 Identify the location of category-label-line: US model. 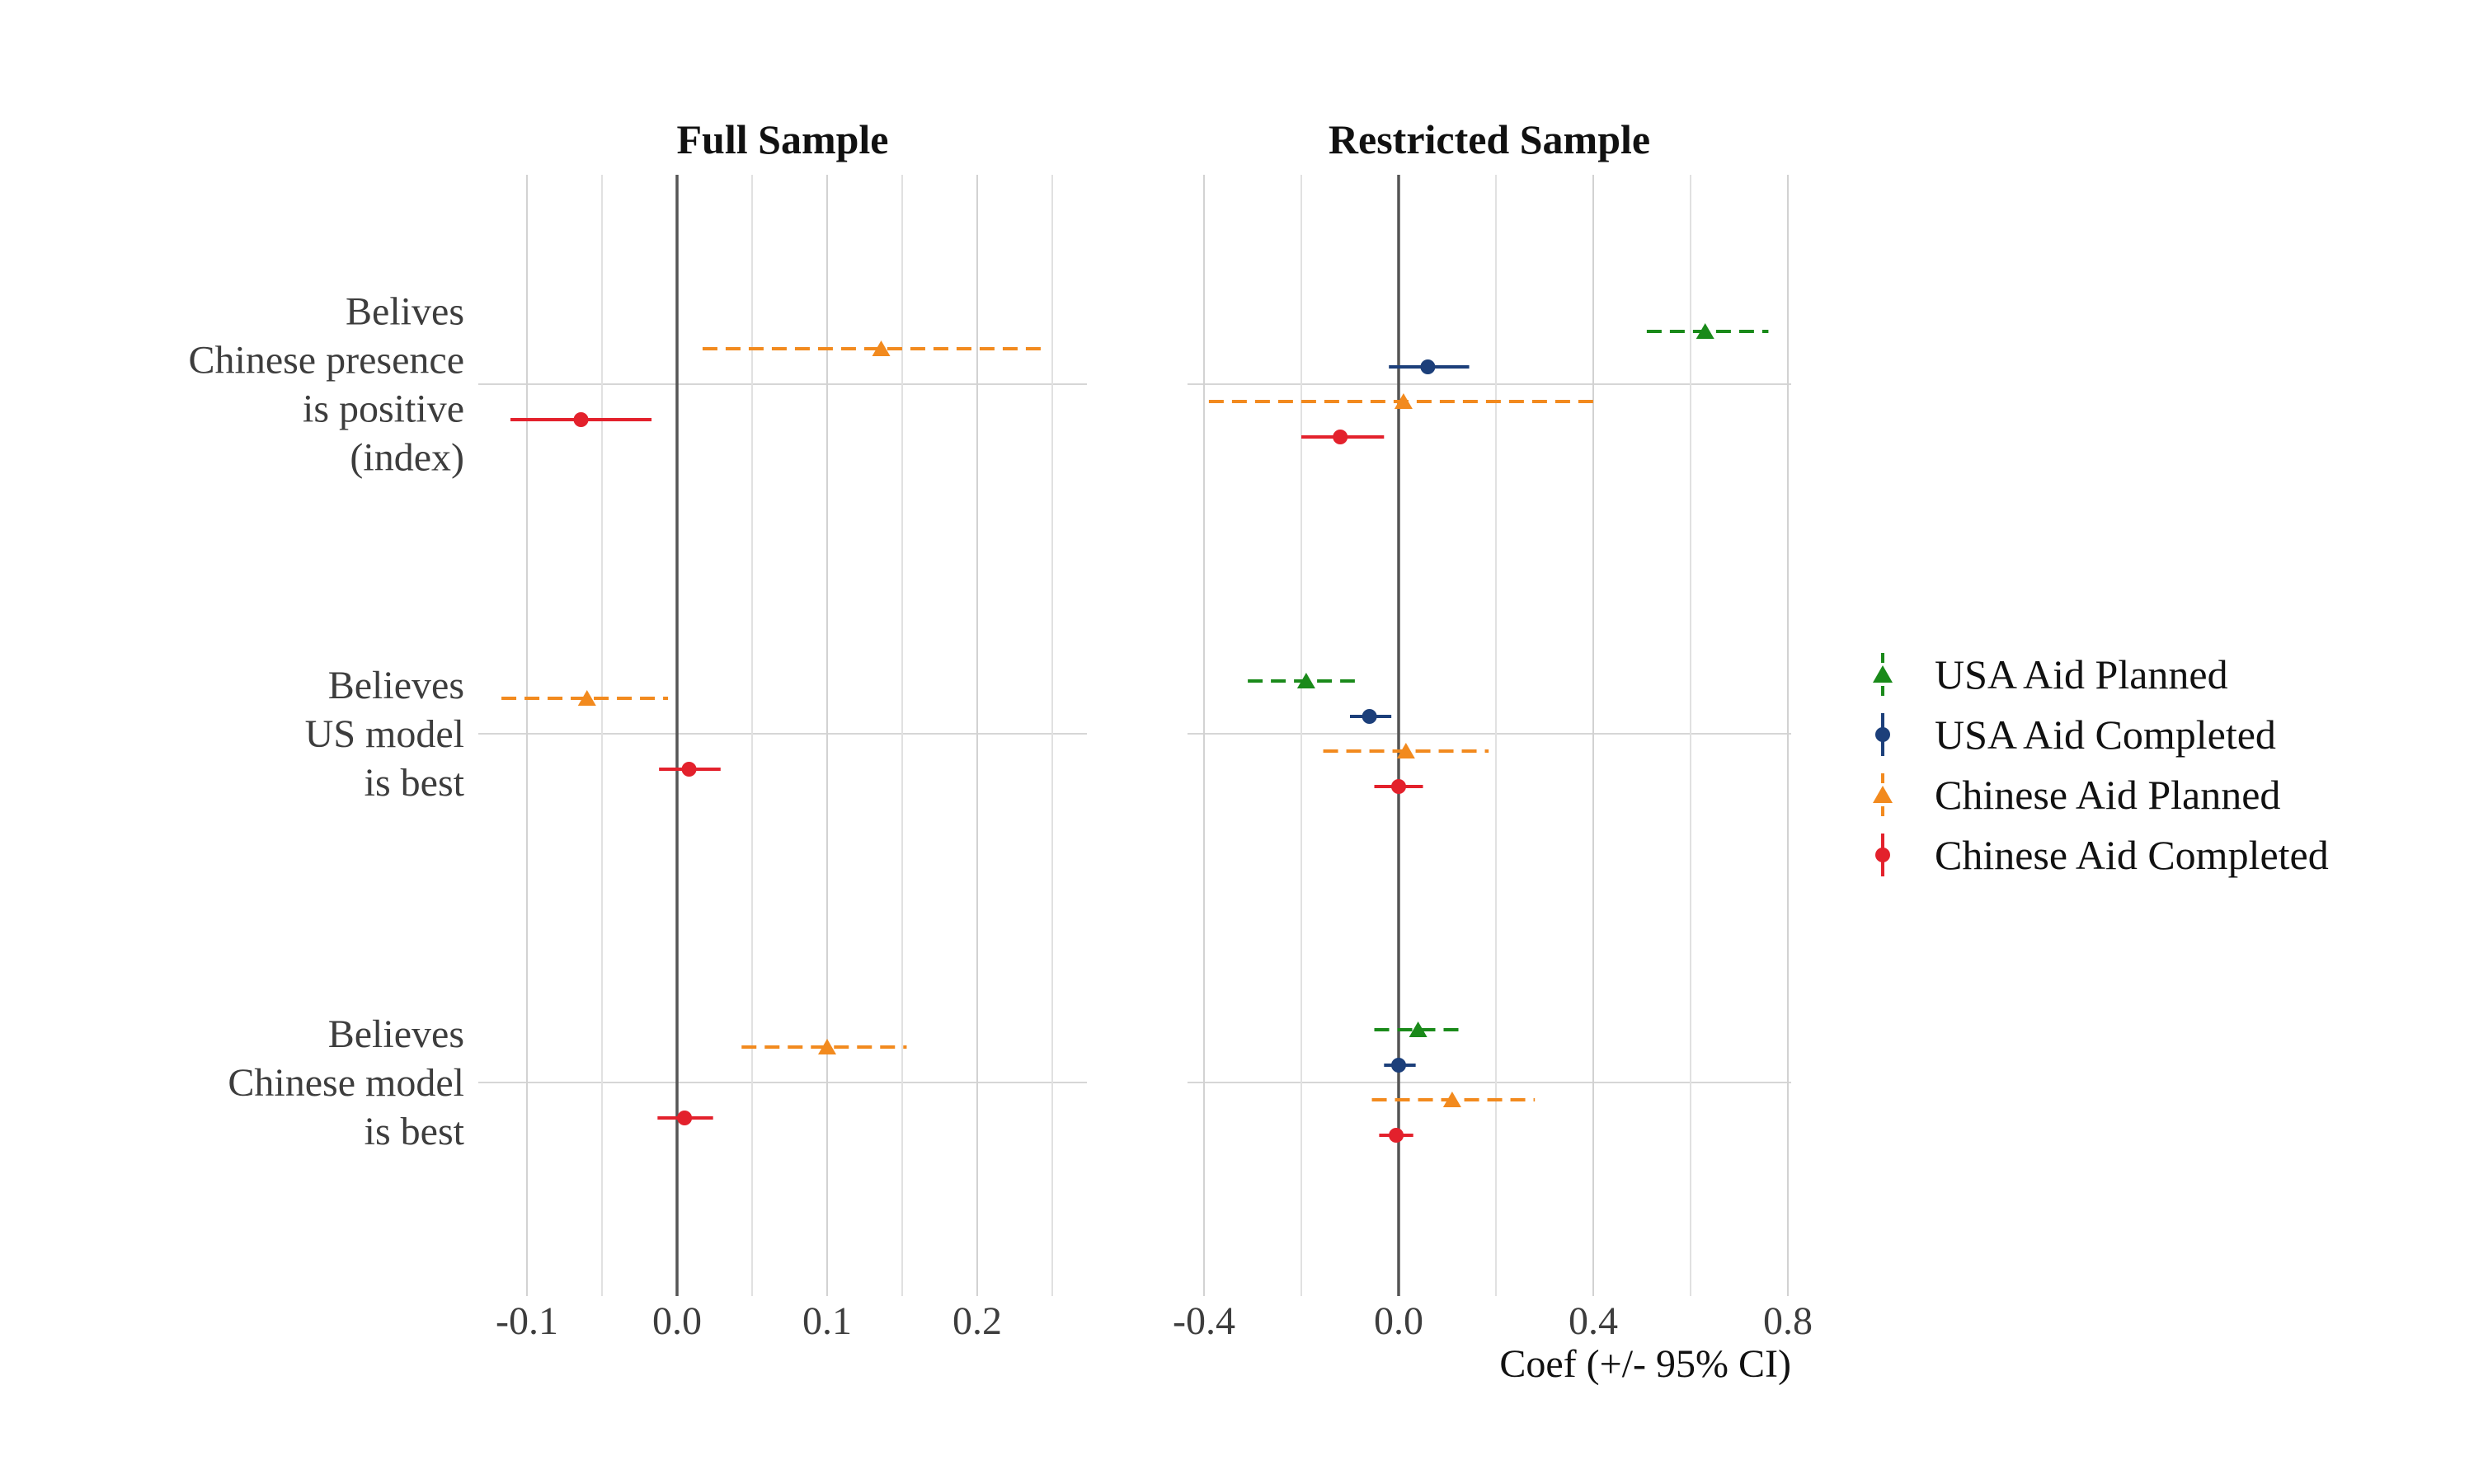
(384, 734).